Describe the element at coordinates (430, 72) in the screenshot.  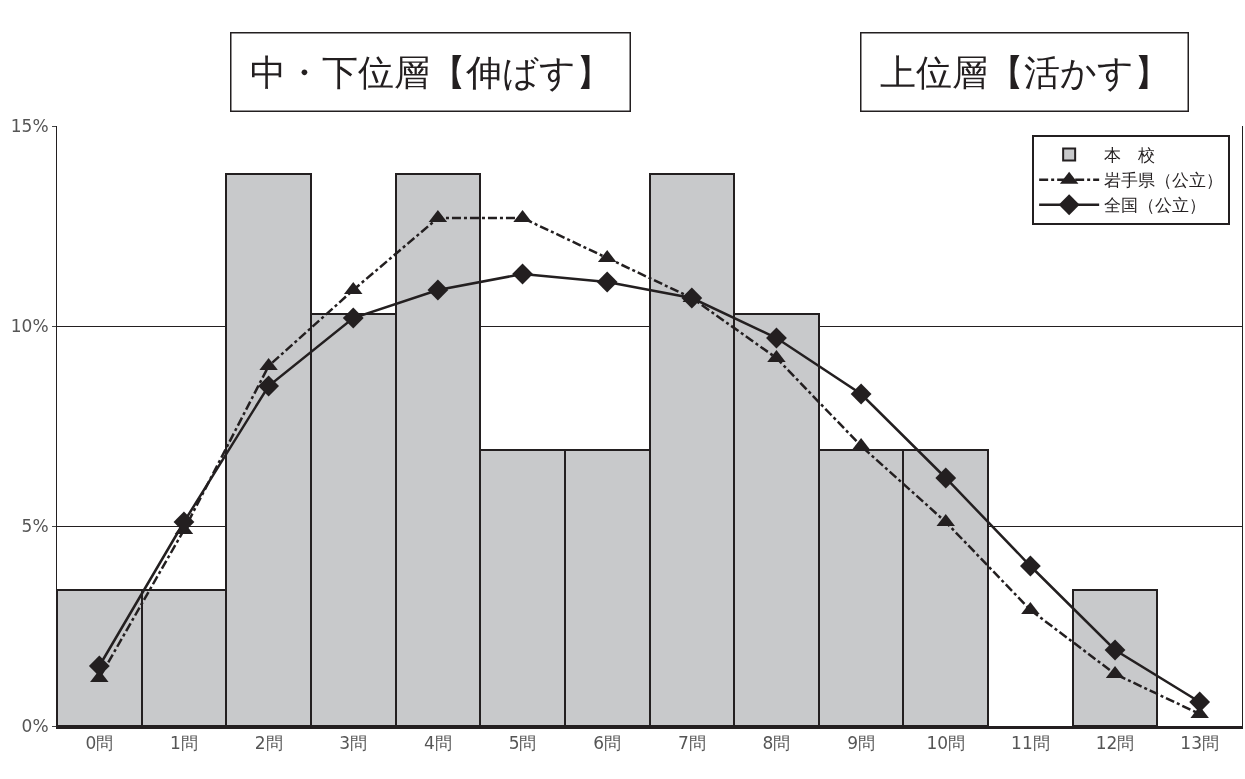
I see `text: 中・下位層【伸ばす】` at that location.